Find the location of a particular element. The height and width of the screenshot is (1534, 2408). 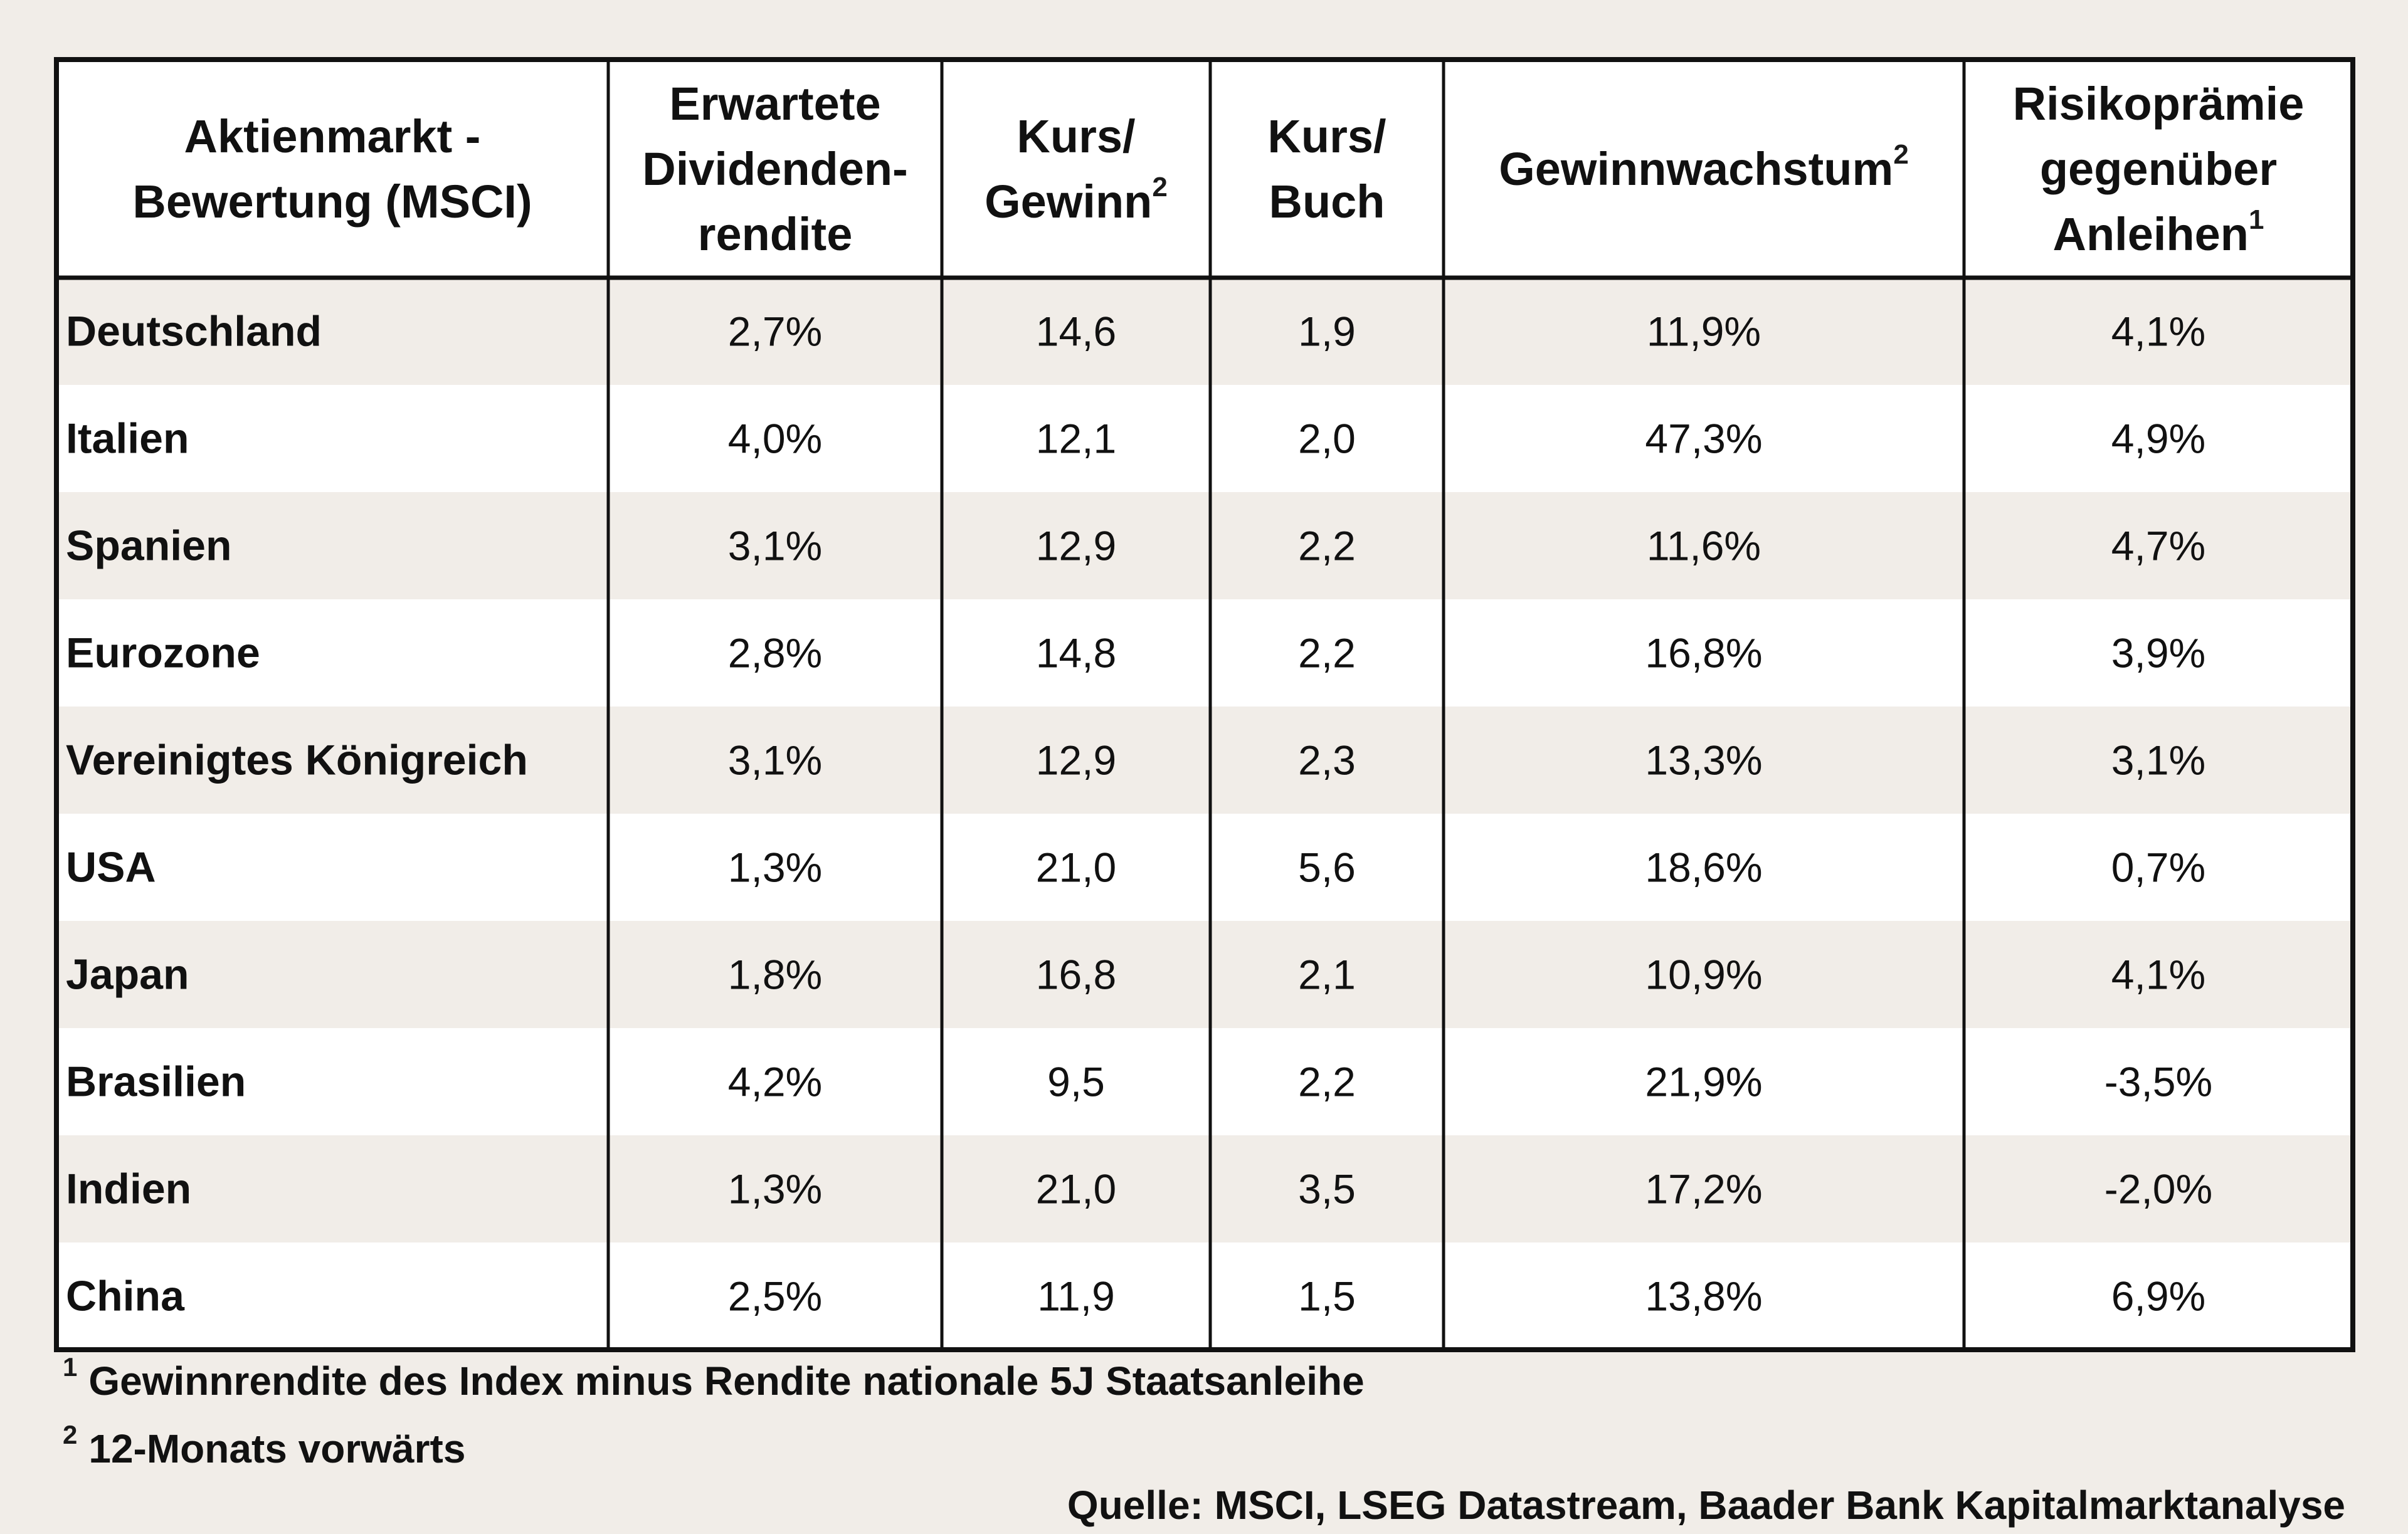

table-cell: 6,9% is located at coordinates (2158, 1296).